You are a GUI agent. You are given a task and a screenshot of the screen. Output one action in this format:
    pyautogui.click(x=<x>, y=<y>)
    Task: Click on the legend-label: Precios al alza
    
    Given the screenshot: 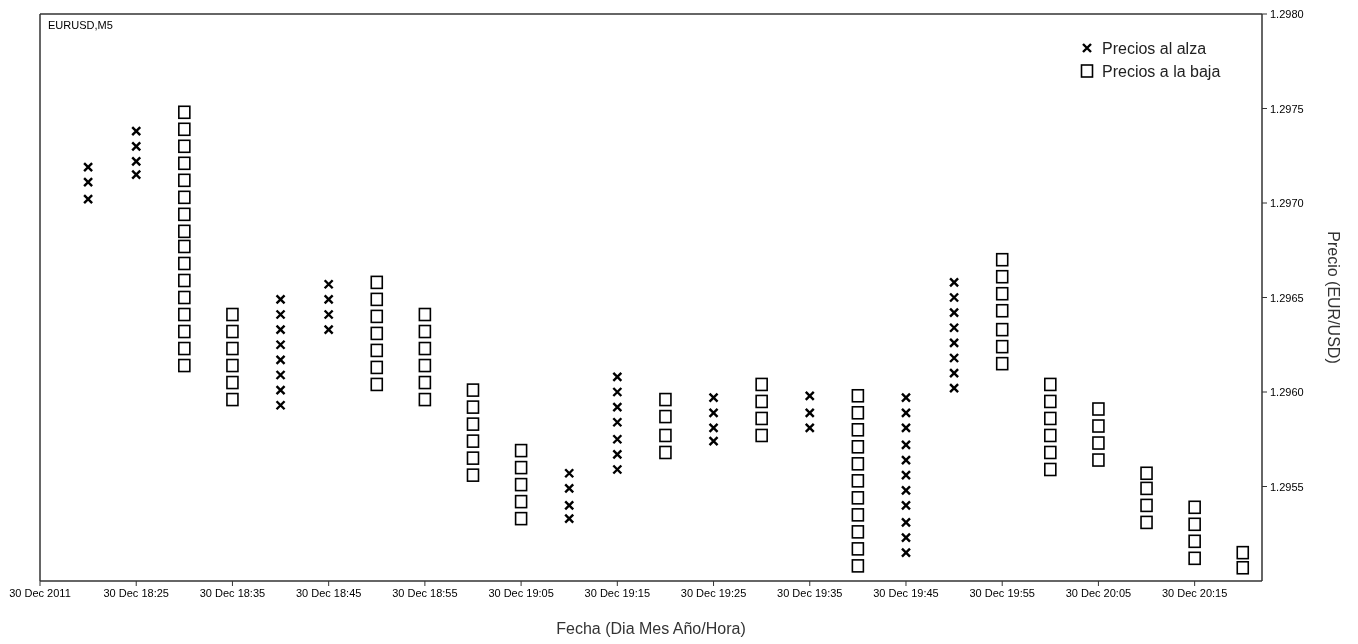 What is the action you would take?
    pyautogui.click(x=1154, y=48)
    